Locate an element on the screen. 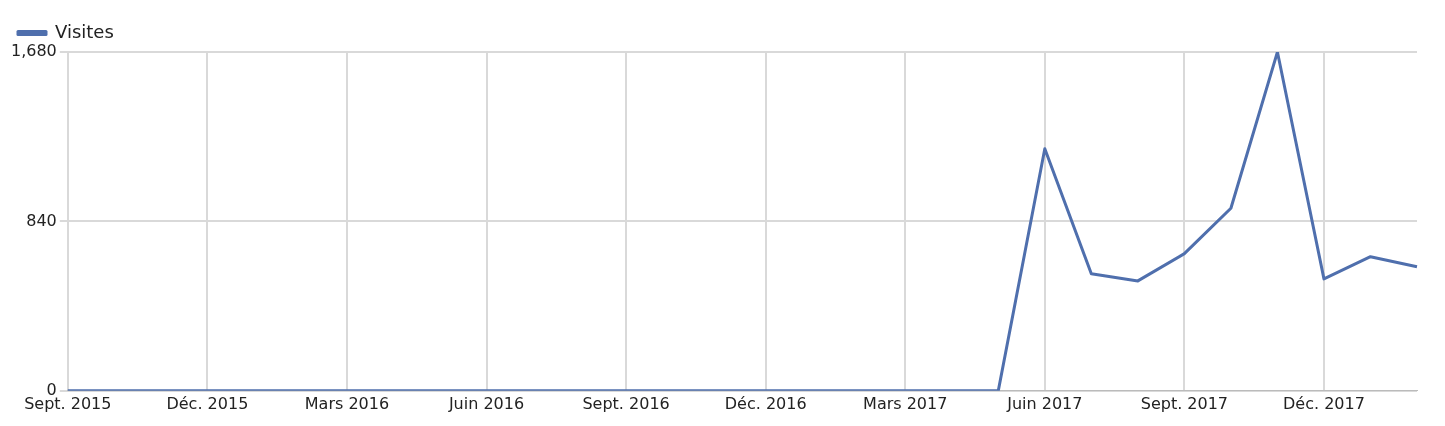  x-tick-label: Sept. 2016 is located at coordinates (626, 403).